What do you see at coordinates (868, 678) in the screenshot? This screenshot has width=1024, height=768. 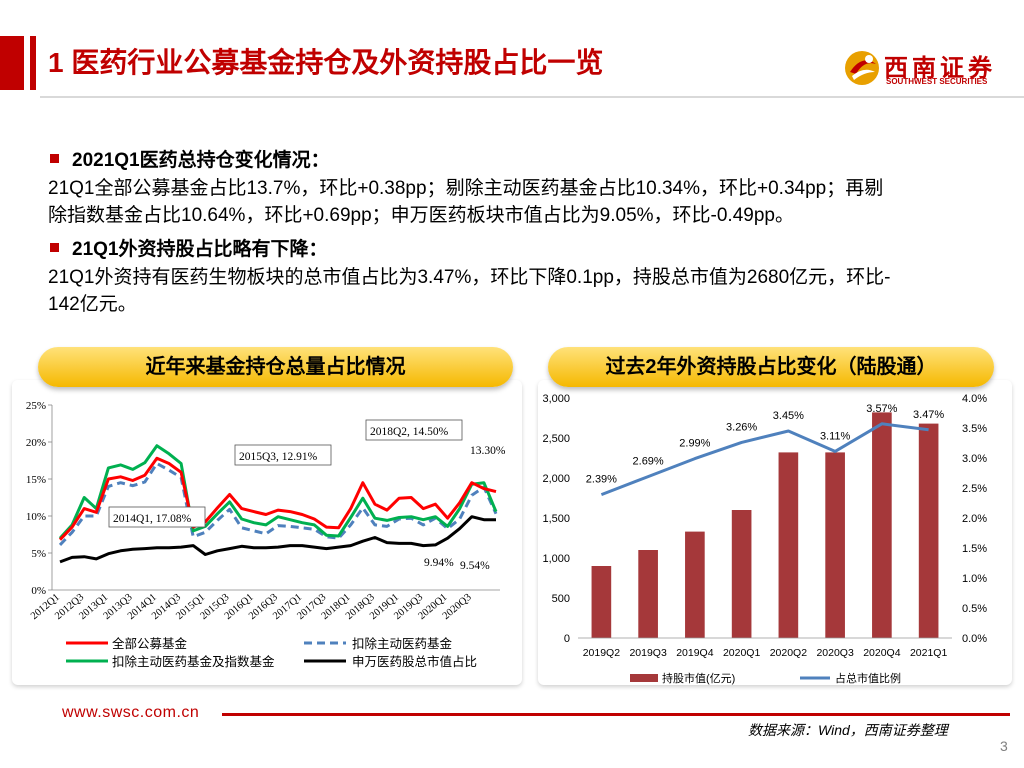 I see `legend-label-line: 占总市值比例` at bounding box center [868, 678].